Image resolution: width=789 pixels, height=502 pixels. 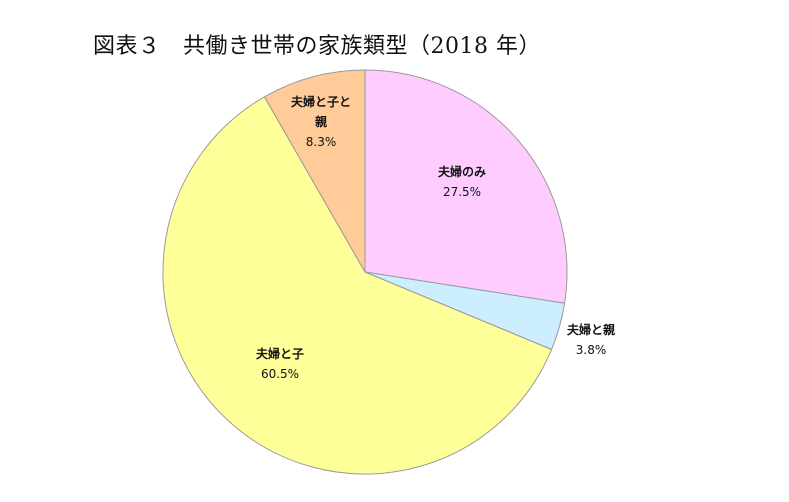 What do you see at coordinates (321, 142) in the screenshot?
I see `slice-value-label-3: 8.3%` at bounding box center [321, 142].